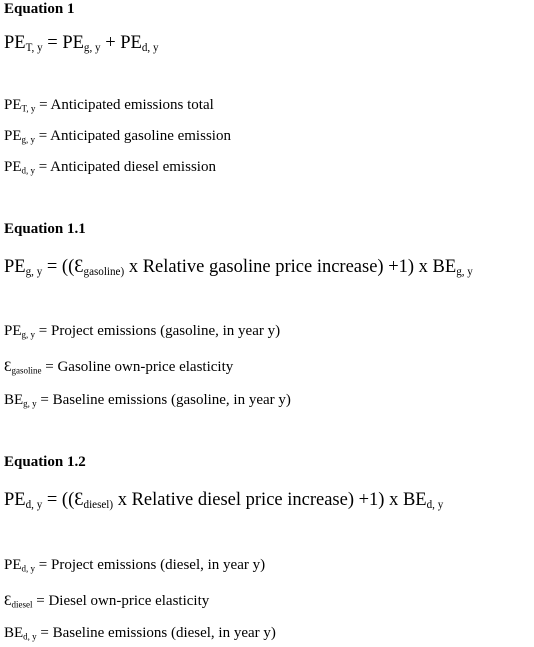  I want to click on definition: PEg, y = Anticipated gasoline emission, so click(117, 137).